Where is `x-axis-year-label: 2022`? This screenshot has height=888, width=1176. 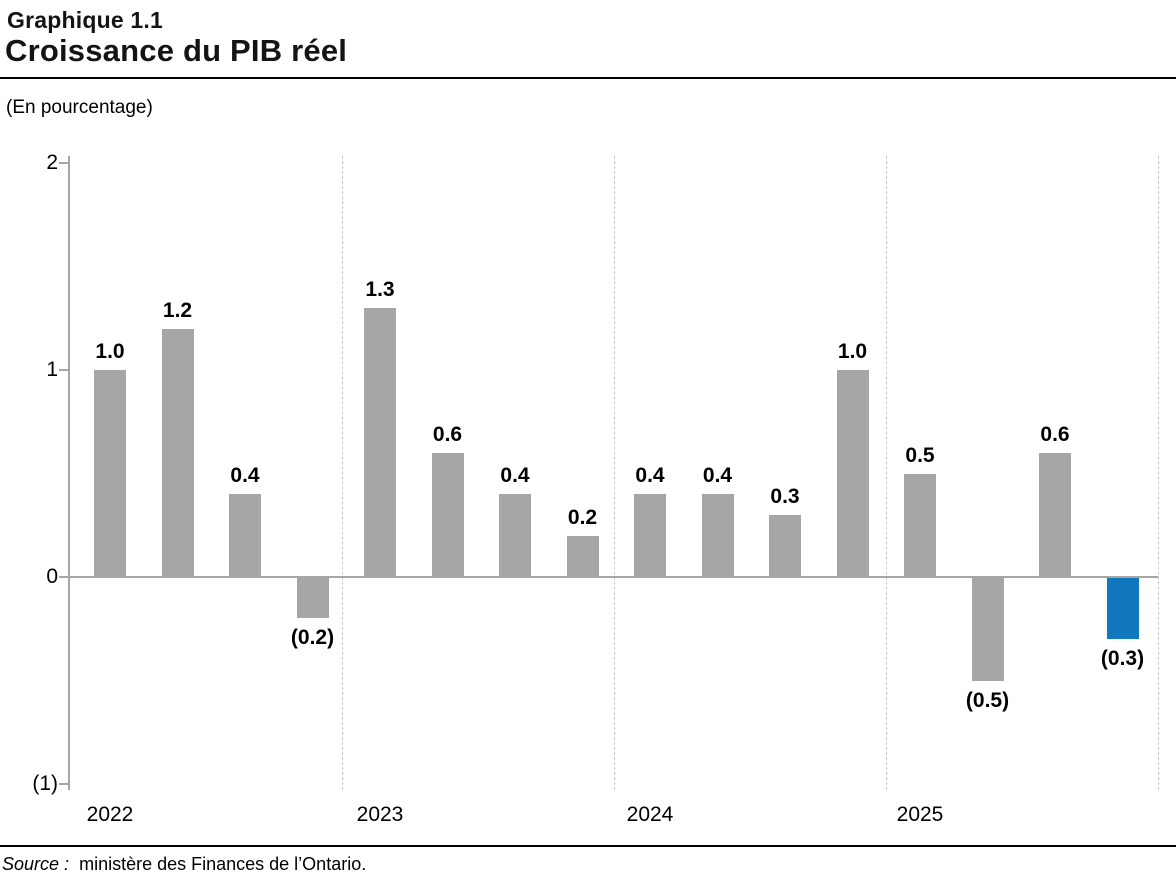
x-axis-year-label: 2022 is located at coordinates (110, 814).